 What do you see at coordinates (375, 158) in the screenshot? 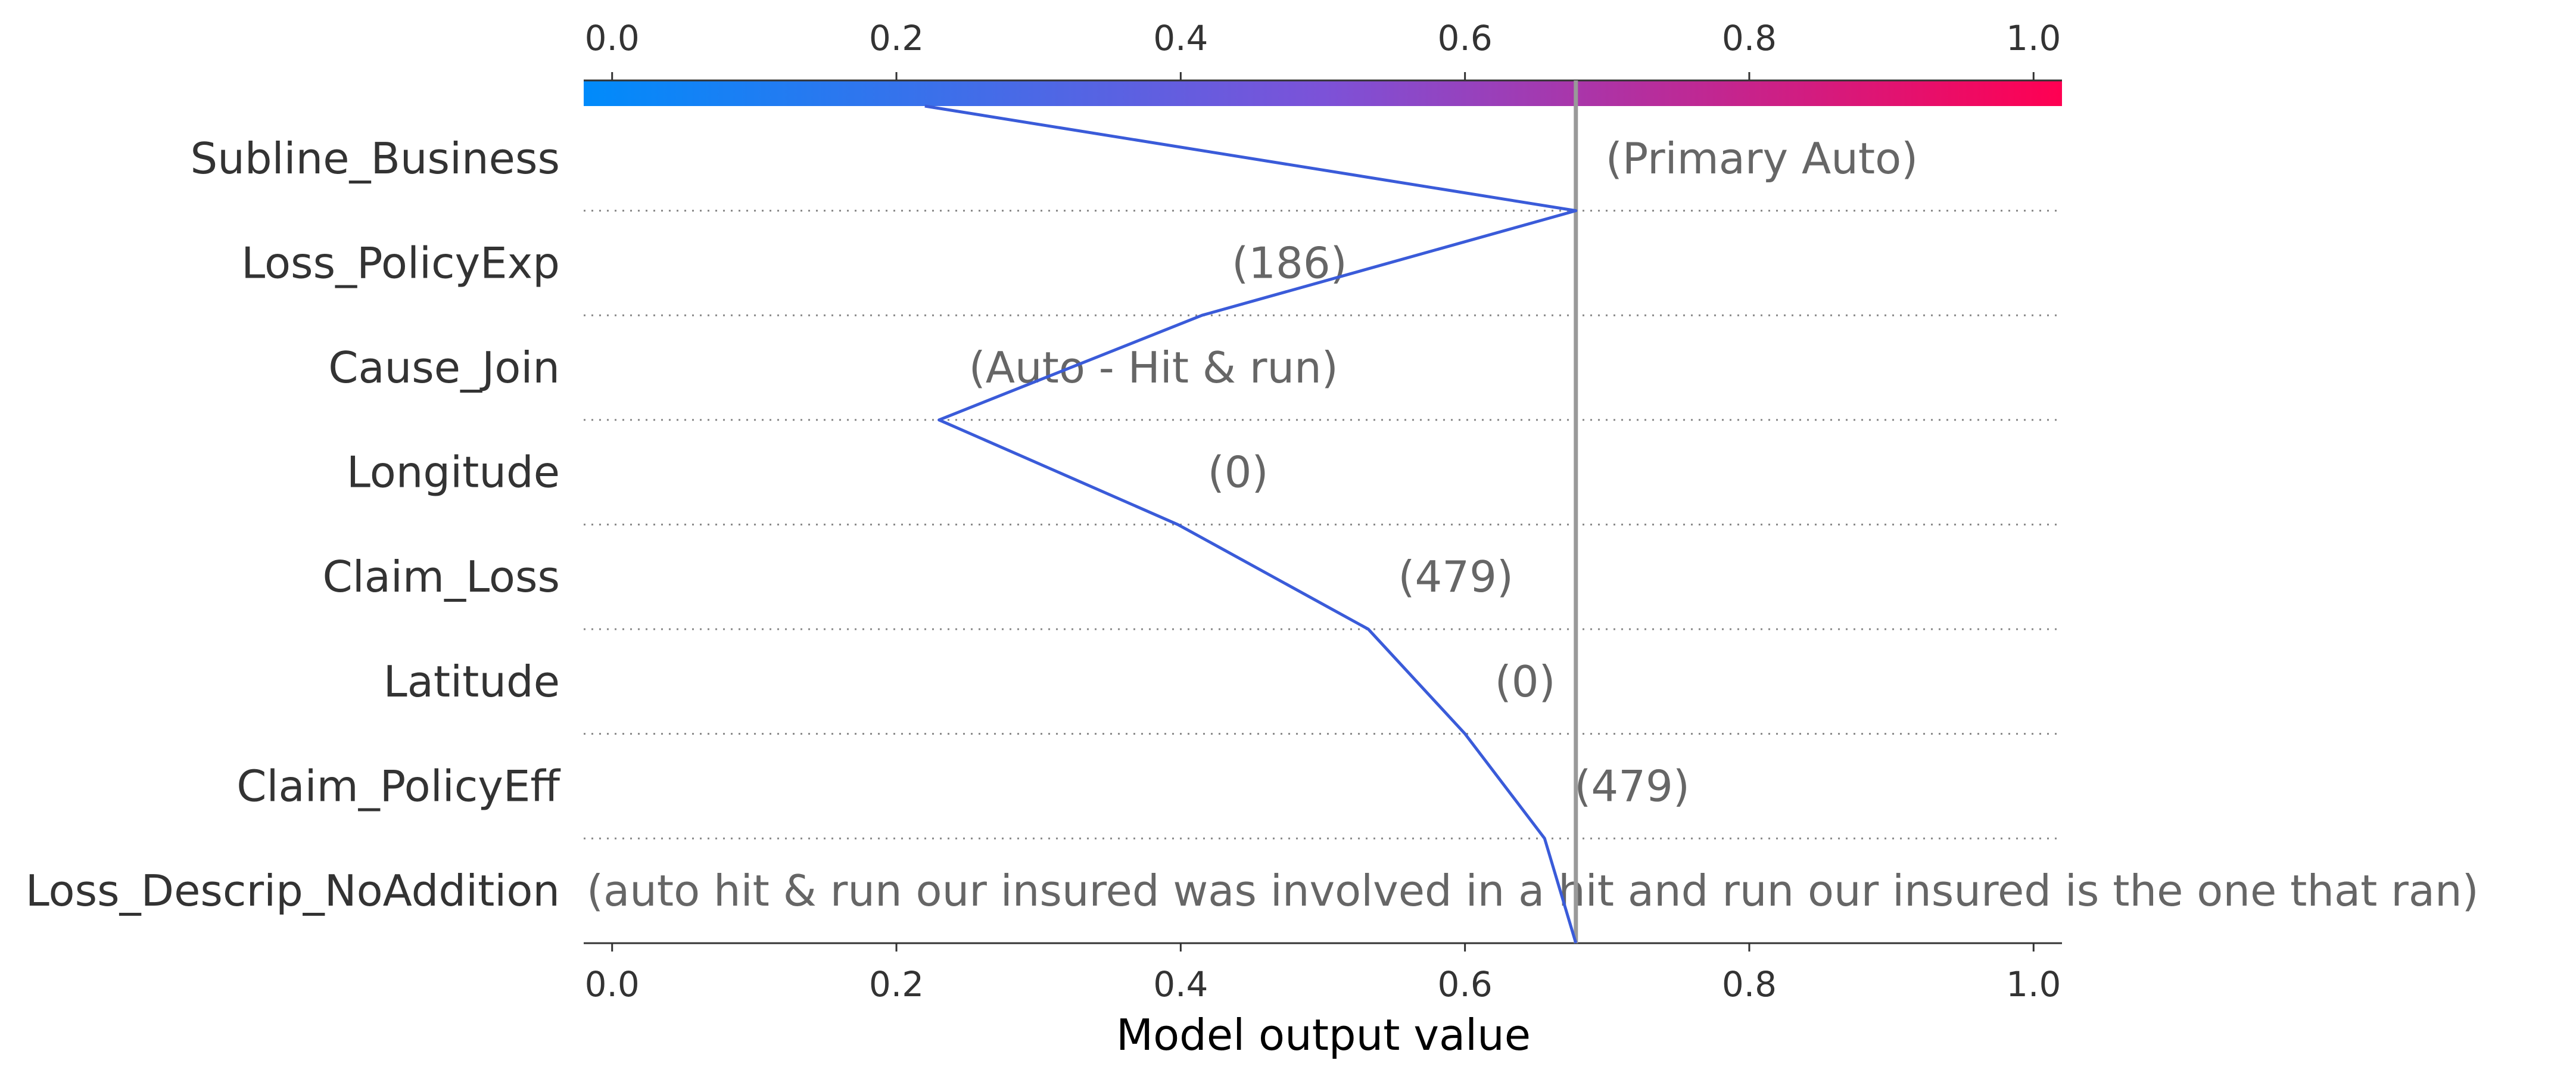
I see `feature-label: Subline_Business` at bounding box center [375, 158].